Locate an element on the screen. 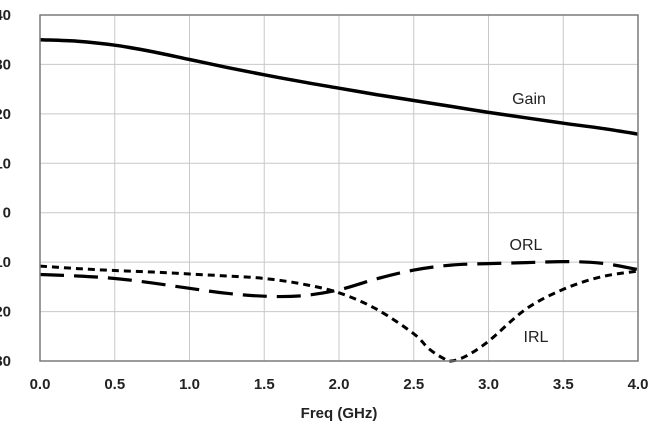 The width and height of the screenshot is (652, 428). x-axis-title: Freq (GHz) is located at coordinates (339, 413).